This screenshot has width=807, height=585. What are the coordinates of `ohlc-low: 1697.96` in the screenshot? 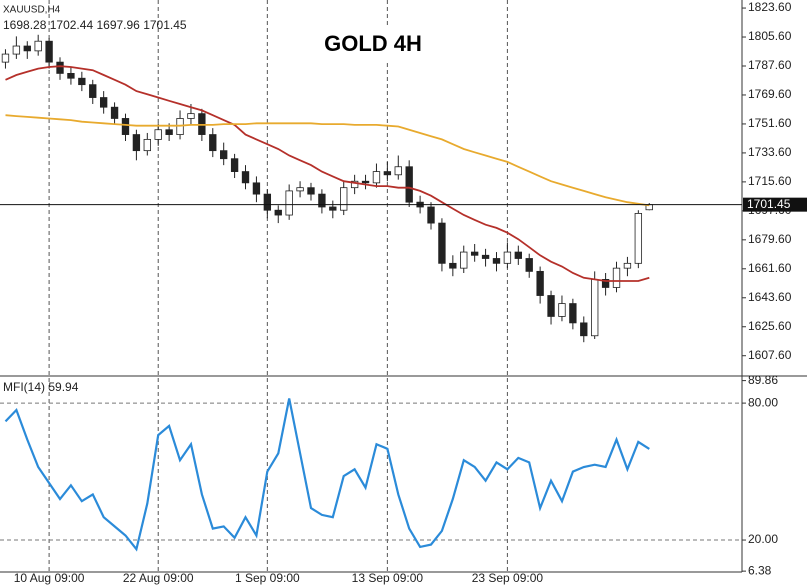 It's located at (118, 25).